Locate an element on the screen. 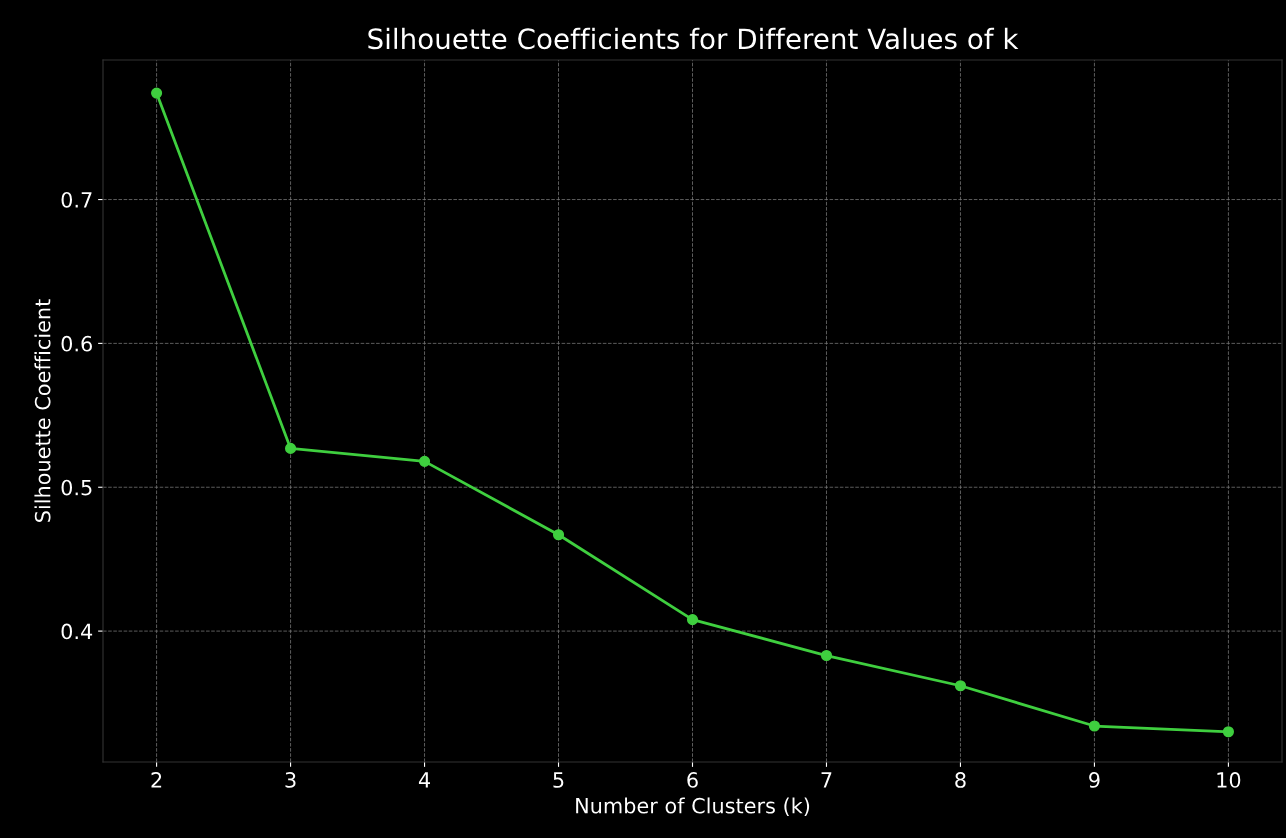 The image size is (1286, 838). x-tick-label: 9 is located at coordinates (1094, 780).